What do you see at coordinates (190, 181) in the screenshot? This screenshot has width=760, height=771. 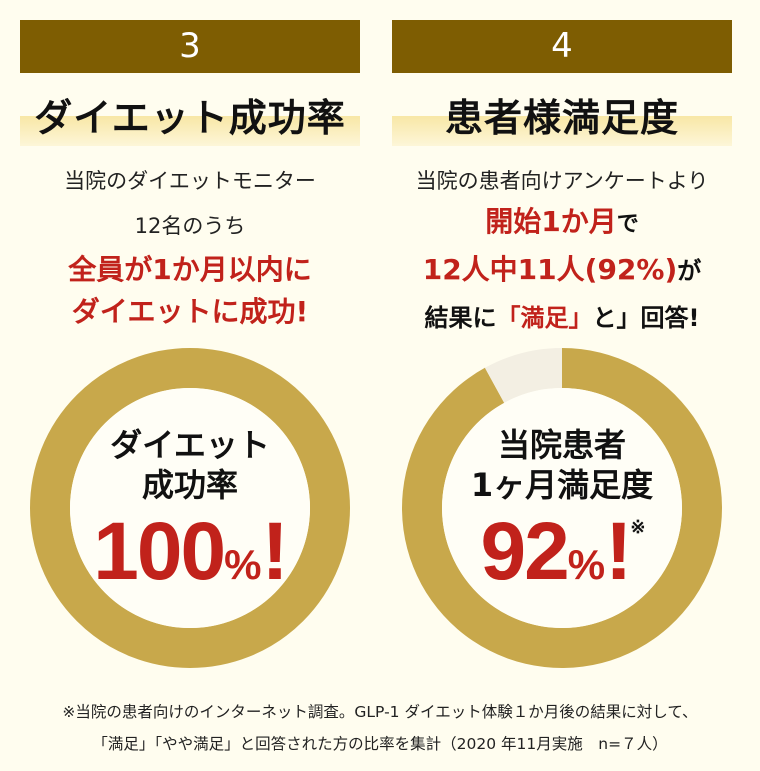 I see `description: 当院のダイエットモニター` at bounding box center [190, 181].